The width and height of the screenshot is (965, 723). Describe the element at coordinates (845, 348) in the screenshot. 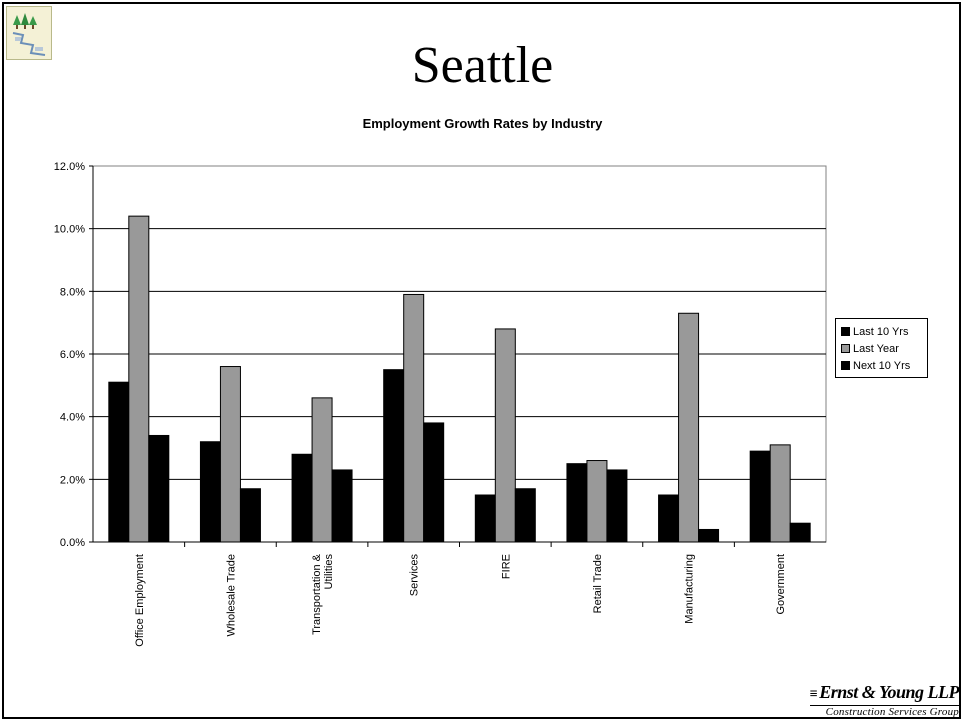

I see `legend-swatch-last-year` at that location.